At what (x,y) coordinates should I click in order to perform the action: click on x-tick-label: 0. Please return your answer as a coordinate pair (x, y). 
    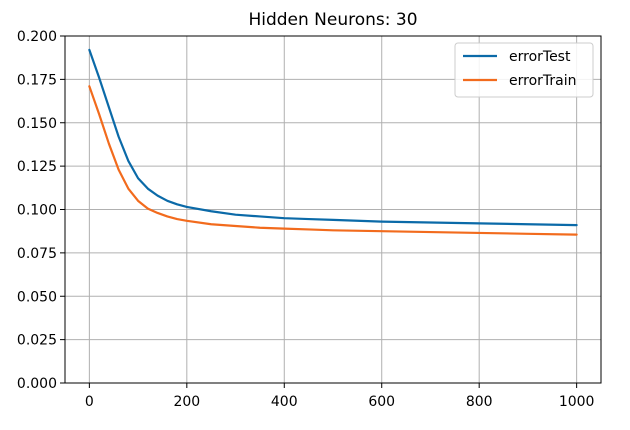
    Looking at the image, I should click on (89, 402).